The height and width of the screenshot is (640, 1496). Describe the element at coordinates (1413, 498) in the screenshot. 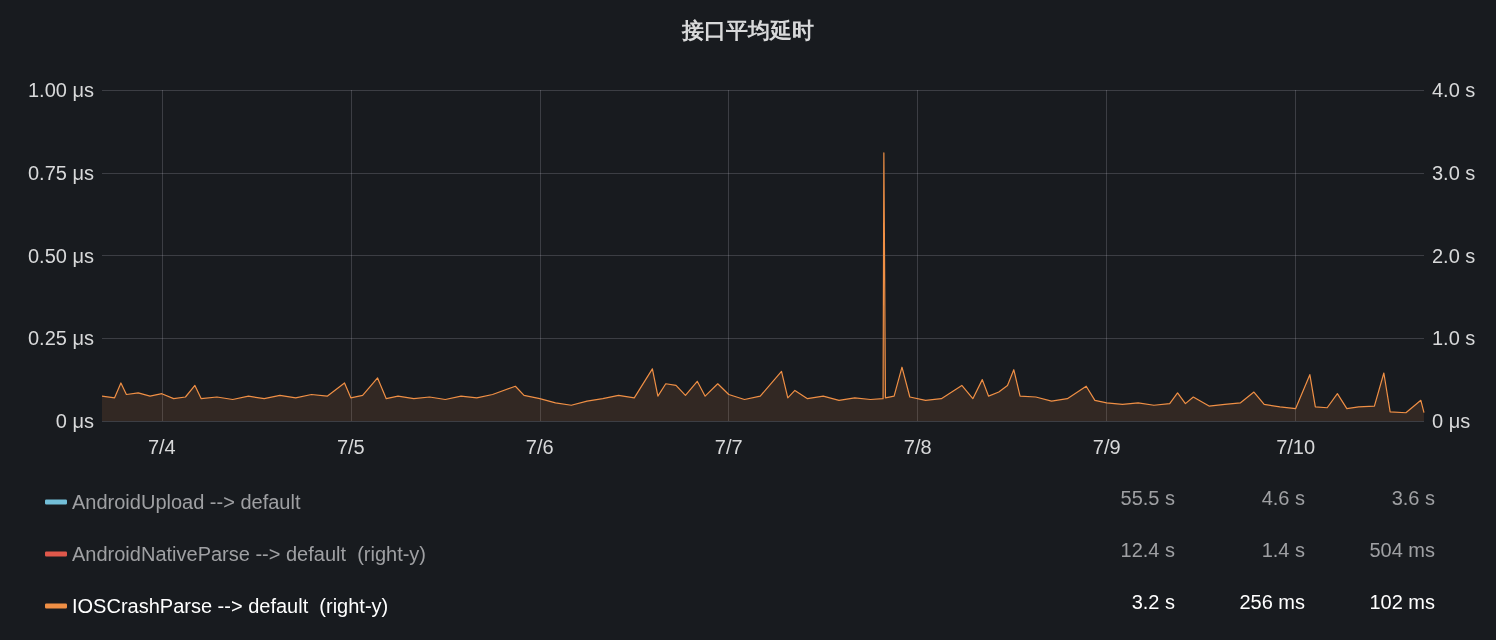

I see `text: 3.6 s` at that location.